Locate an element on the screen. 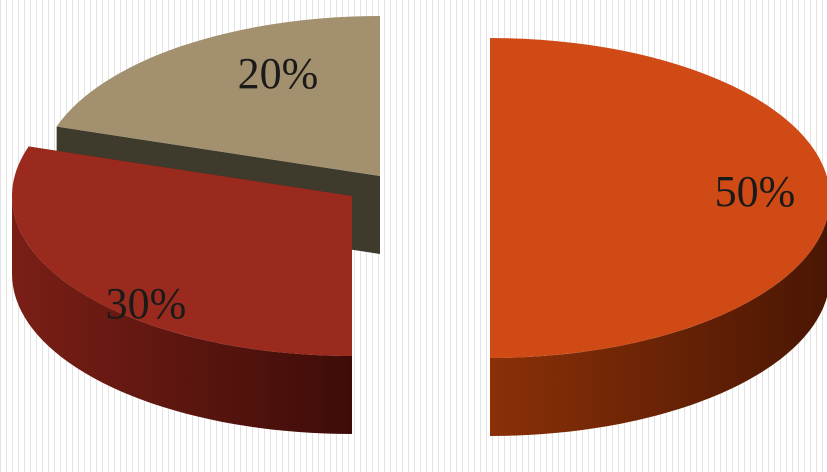 The width and height of the screenshot is (827, 472). pie-slice-label-2: 20% is located at coordinates (278, 73).